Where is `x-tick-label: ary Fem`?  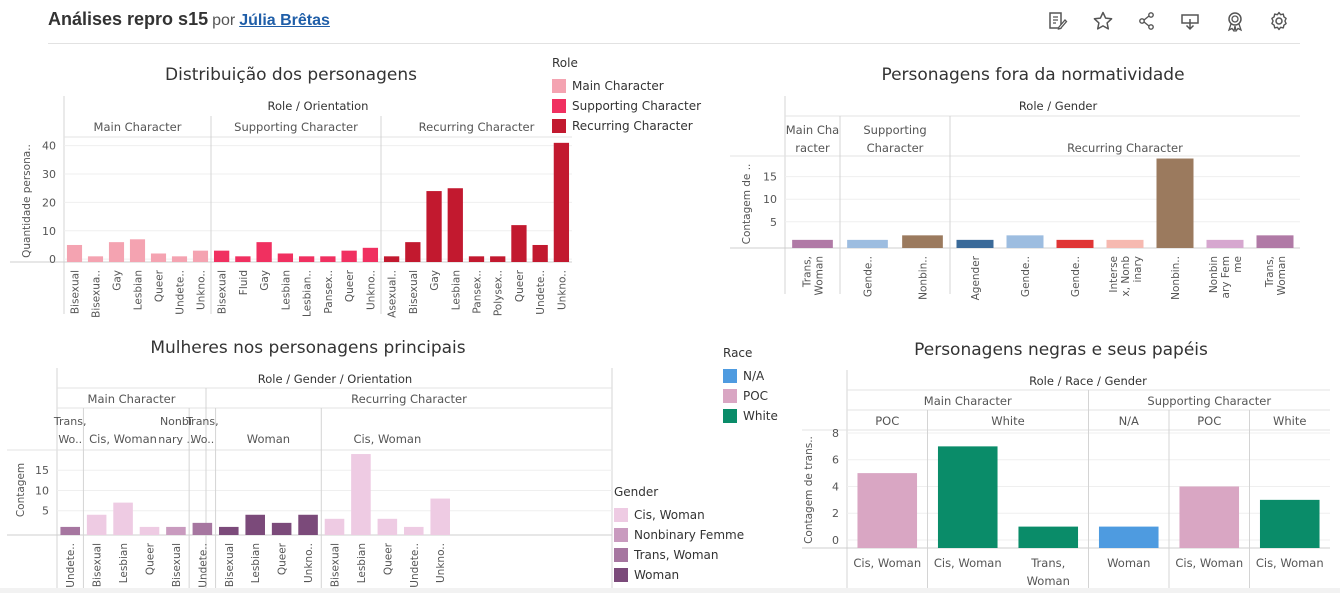 x-tick-label: ary Fem is located at coordinates (1226, 277).